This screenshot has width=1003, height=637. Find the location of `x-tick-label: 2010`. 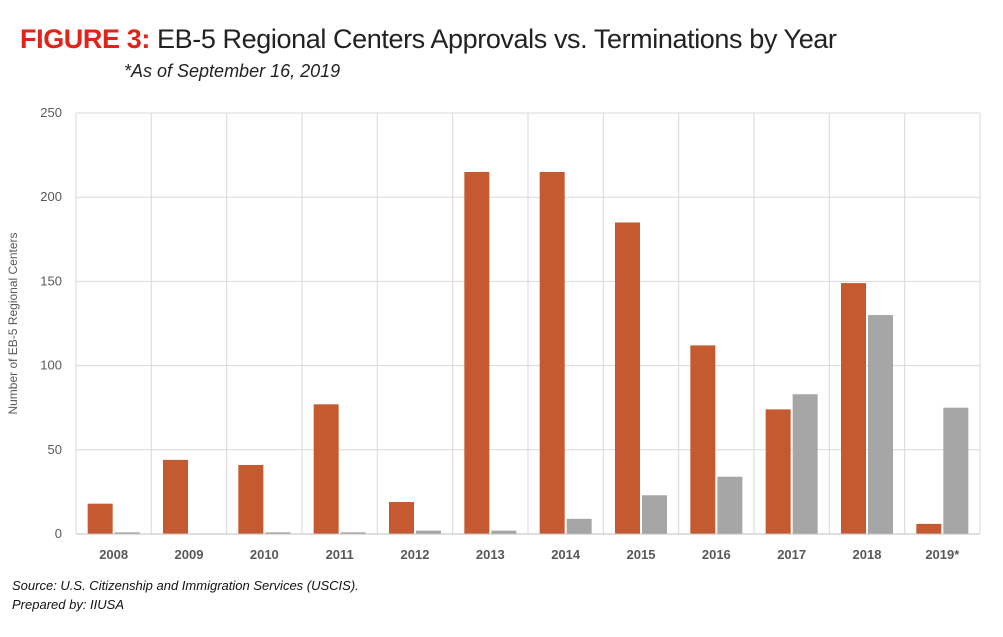

x-tick-label: 2010 is located at coordinates (264, 554).